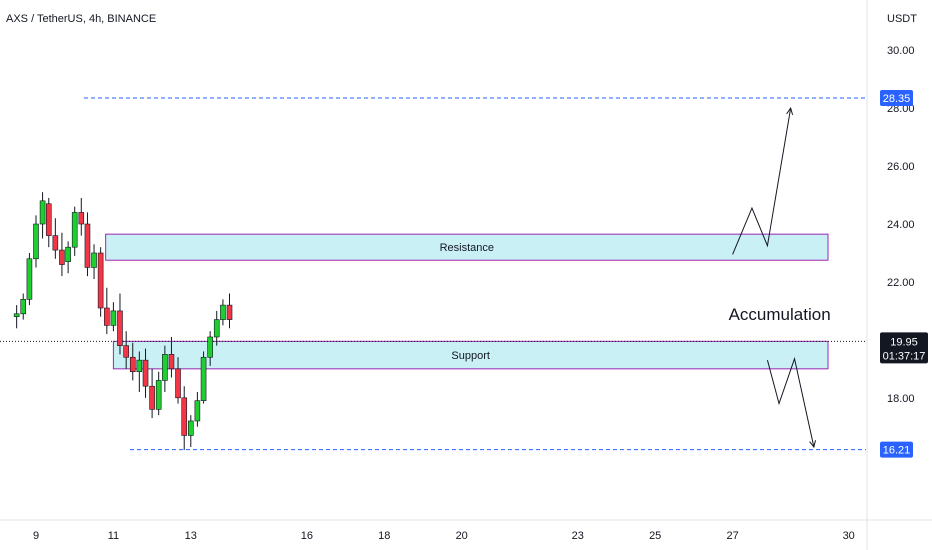 Image resolution: width=932 pixels, height=550 pixels. What do you see at coordinates (762, 181) in the screenshot?
I see `bullish-projection` at bounding box center [762, 181].